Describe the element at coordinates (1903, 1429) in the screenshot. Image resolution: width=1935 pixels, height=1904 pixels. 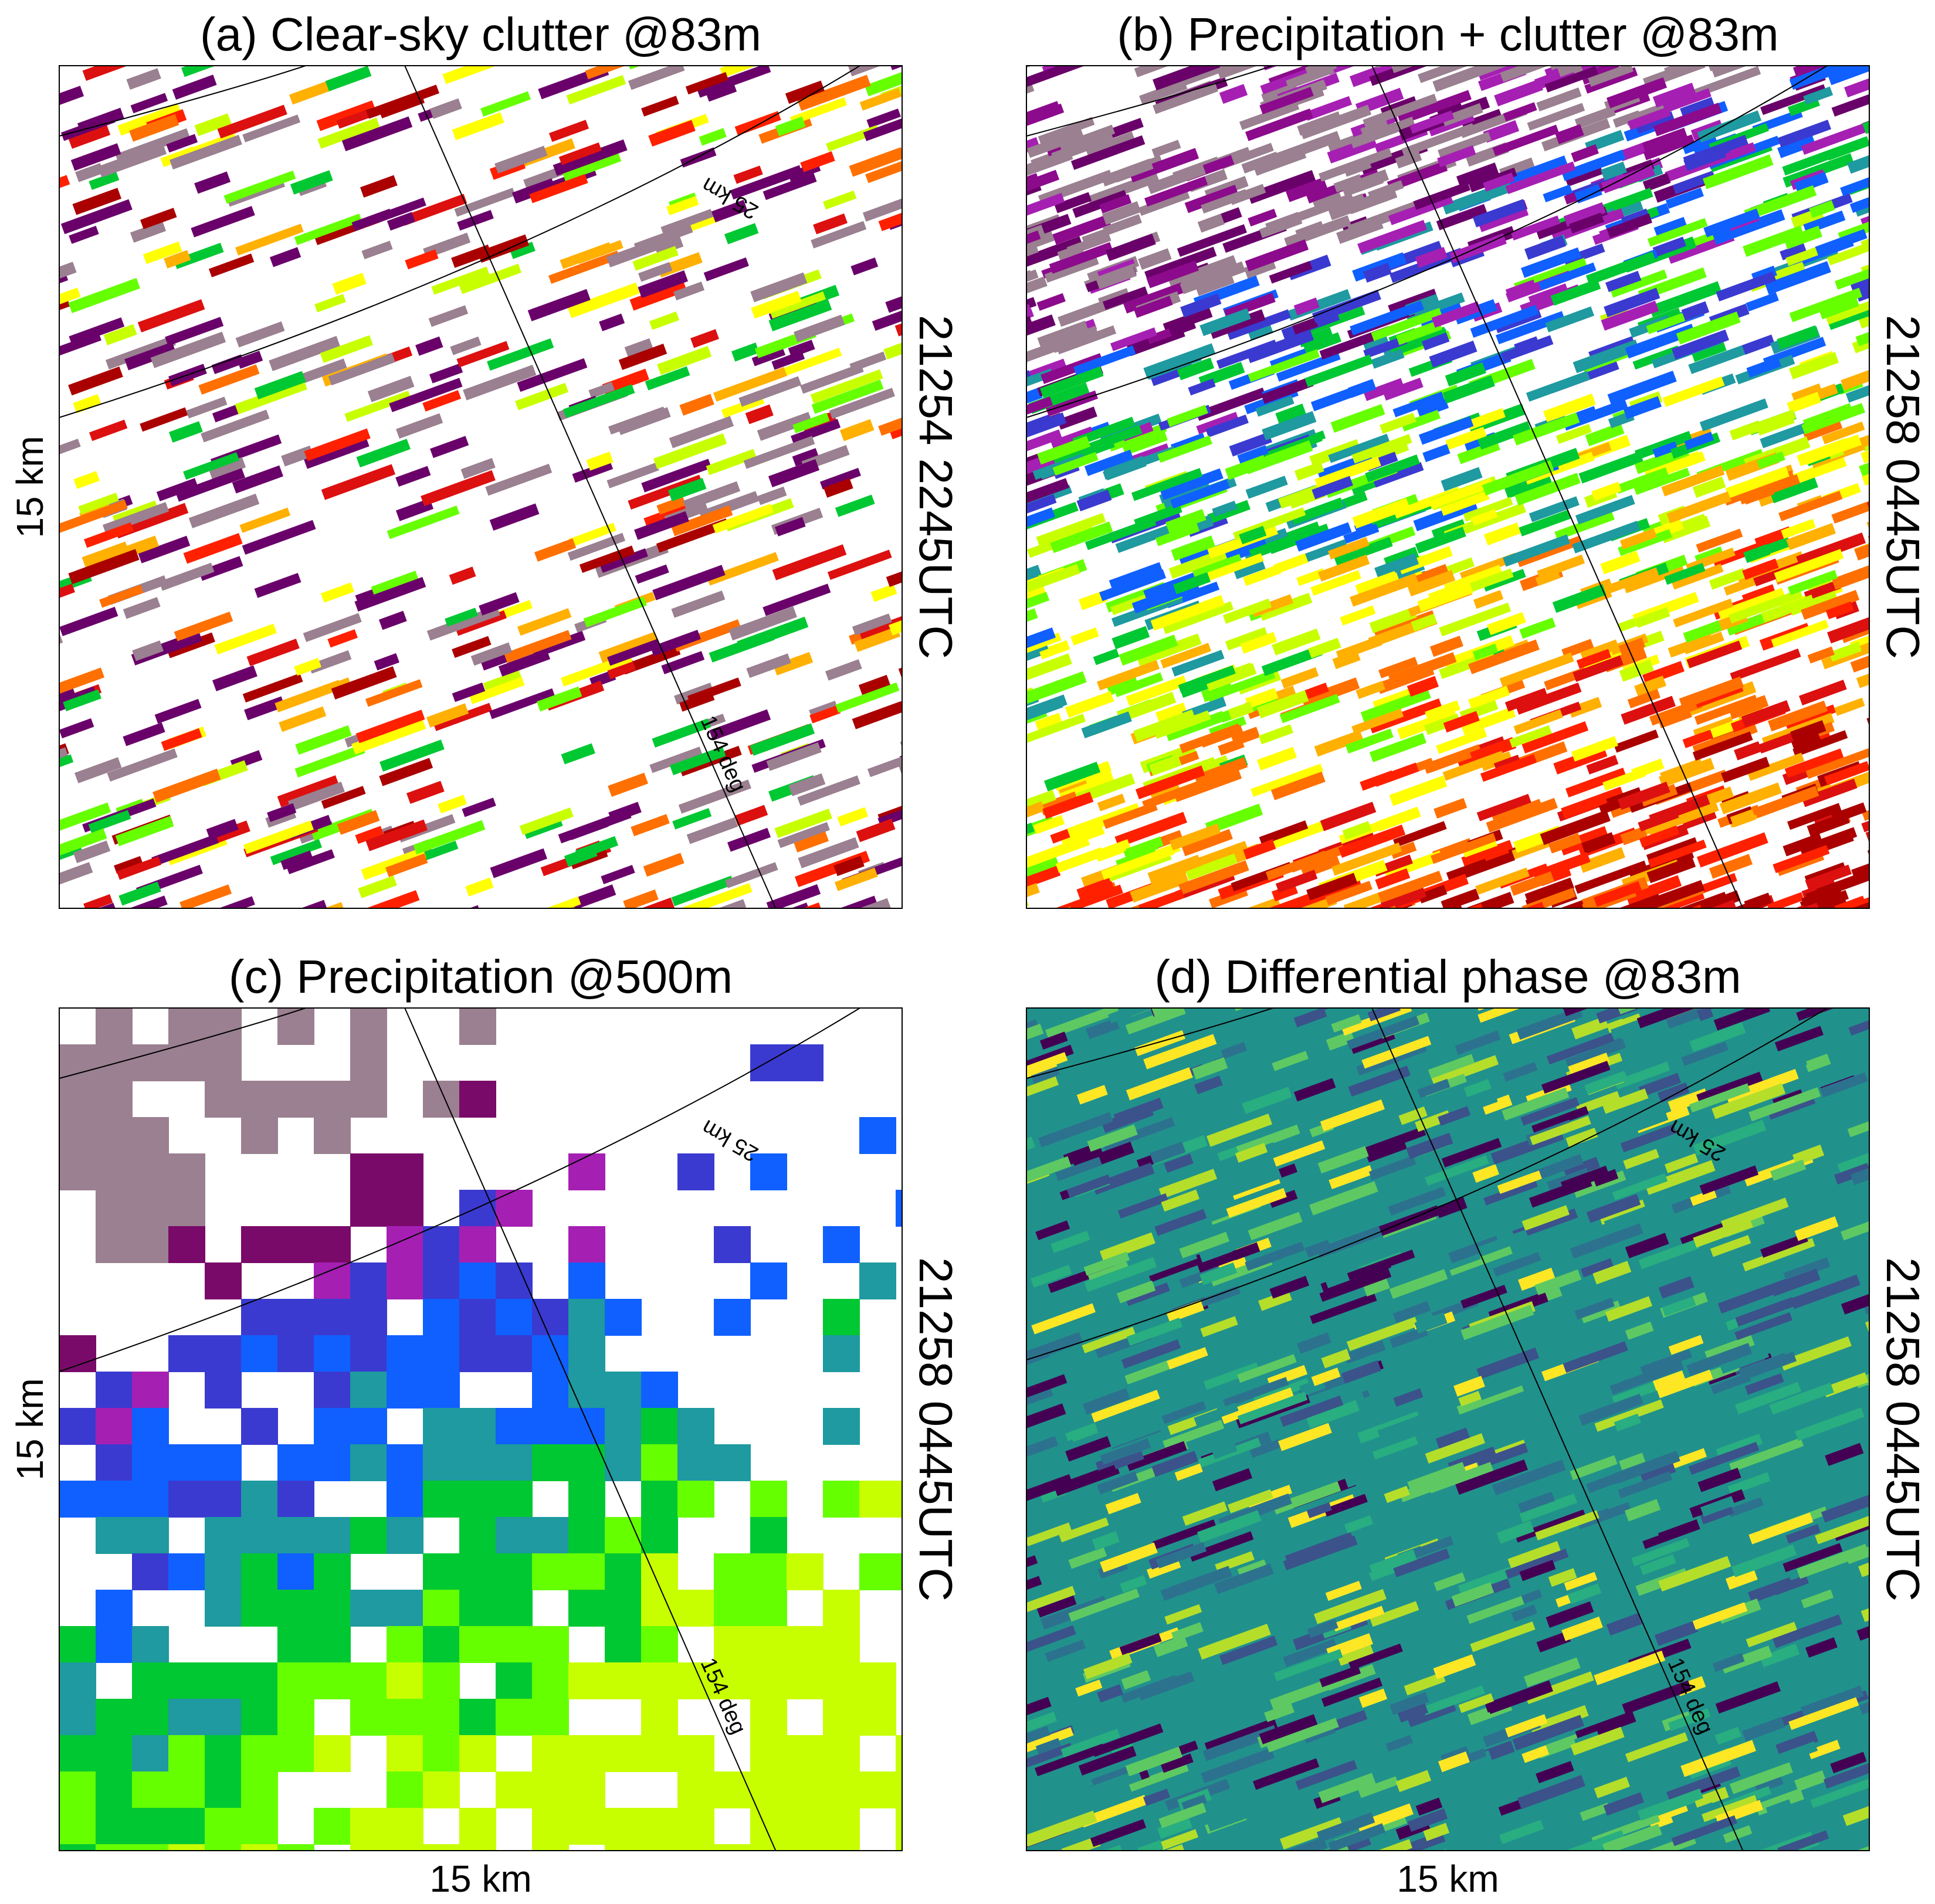
I see `timestamp: 21258 0445UTC` at that location.